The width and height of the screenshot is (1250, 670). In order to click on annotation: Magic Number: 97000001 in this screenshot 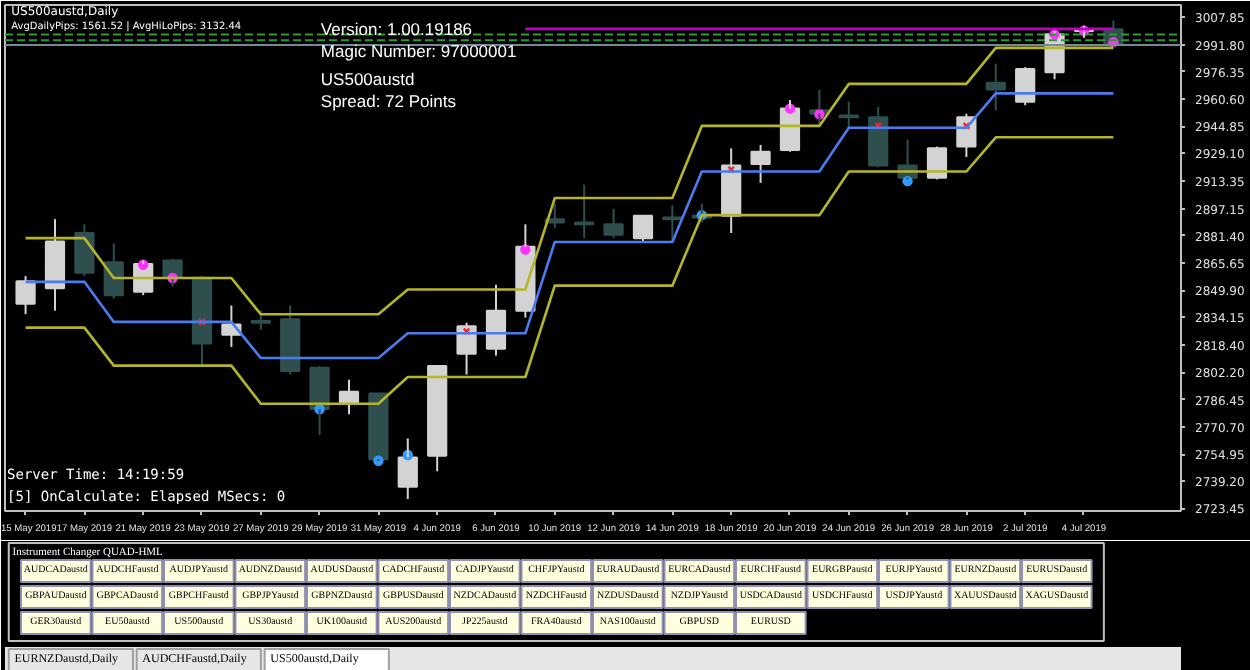, I will do `click(418, 51)`.